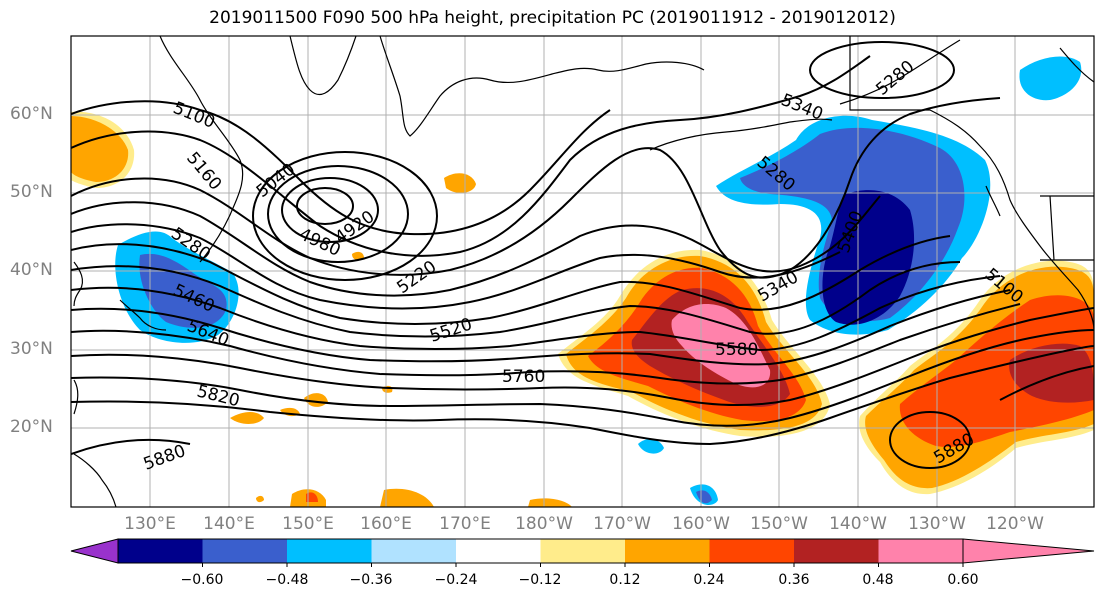  What do you see at coordinates (194, 115) in the screenshot?
I see `contour-label: 5100` at bounding box center [194, 115].